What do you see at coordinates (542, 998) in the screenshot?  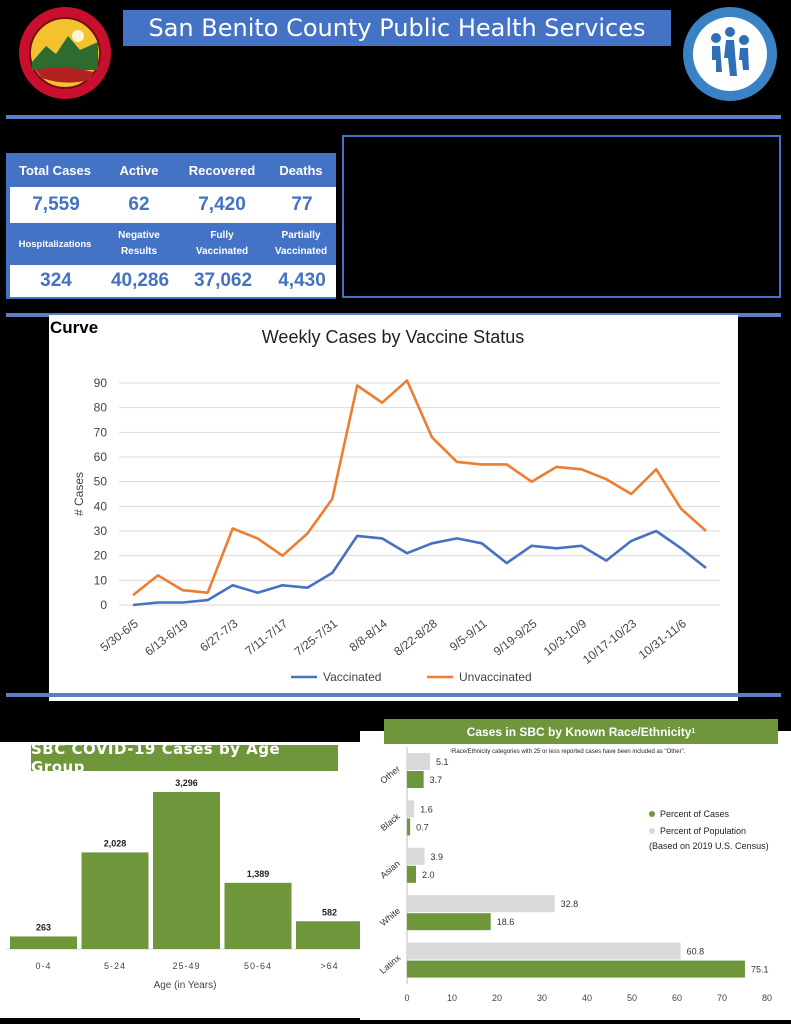 I see `race-x-tick-label: 30` at bounding box center [542, 998].